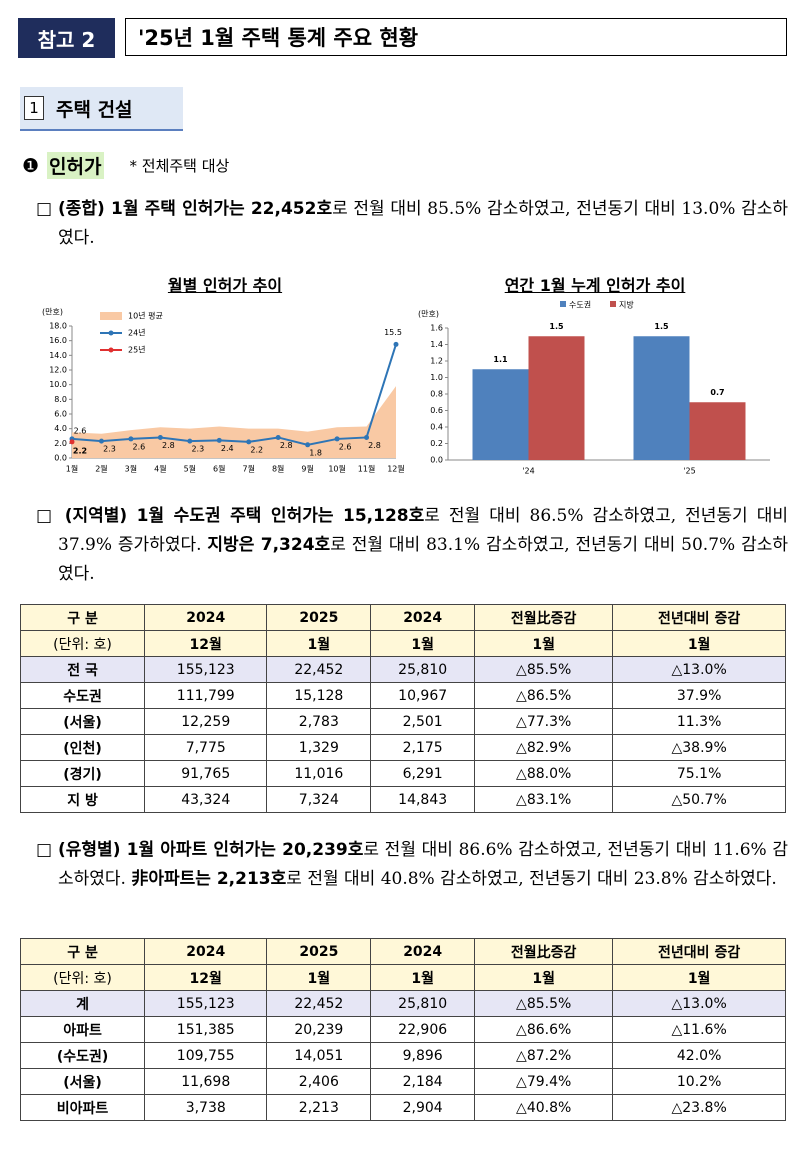 This screenshot has height=1155, width=804. What do you see at coordinates (278, 469) in the screenshot?
I see `x-tick-label: 8월` at bounding box center [278, 469].